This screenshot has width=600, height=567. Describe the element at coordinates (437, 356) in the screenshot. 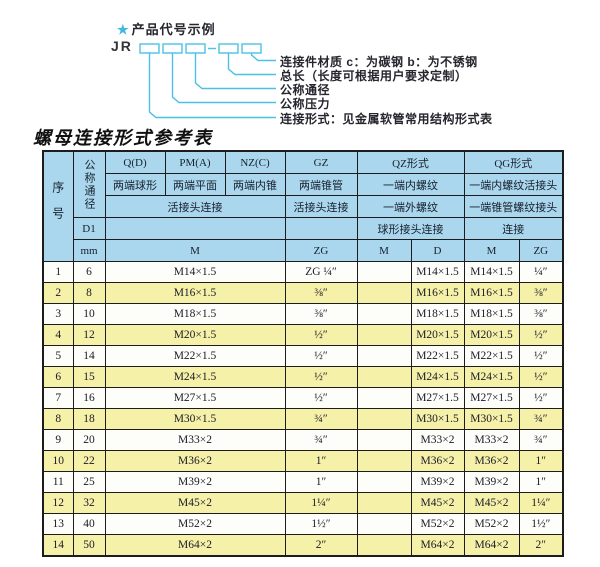

I see `qz-d-cell: M22×1.5` at that location.